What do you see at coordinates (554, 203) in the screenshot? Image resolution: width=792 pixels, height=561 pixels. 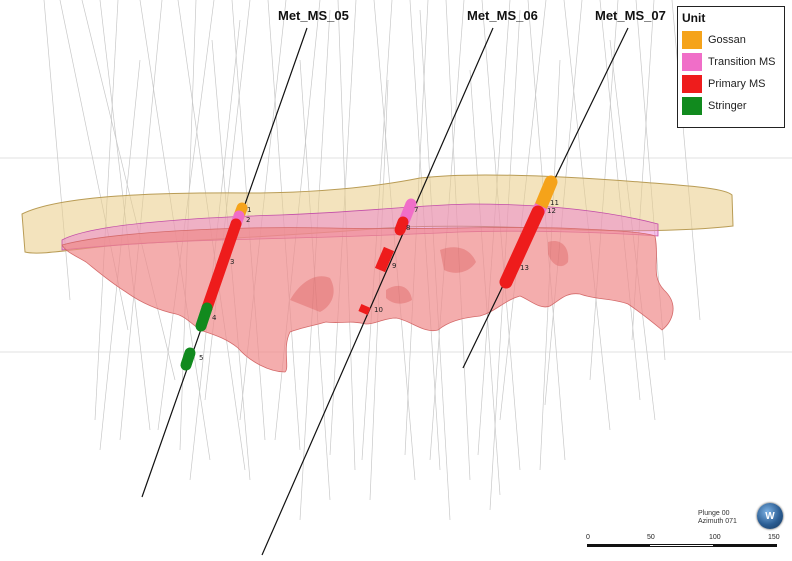 I see `interval-label-11: 11` at bounding box center [554, 203].